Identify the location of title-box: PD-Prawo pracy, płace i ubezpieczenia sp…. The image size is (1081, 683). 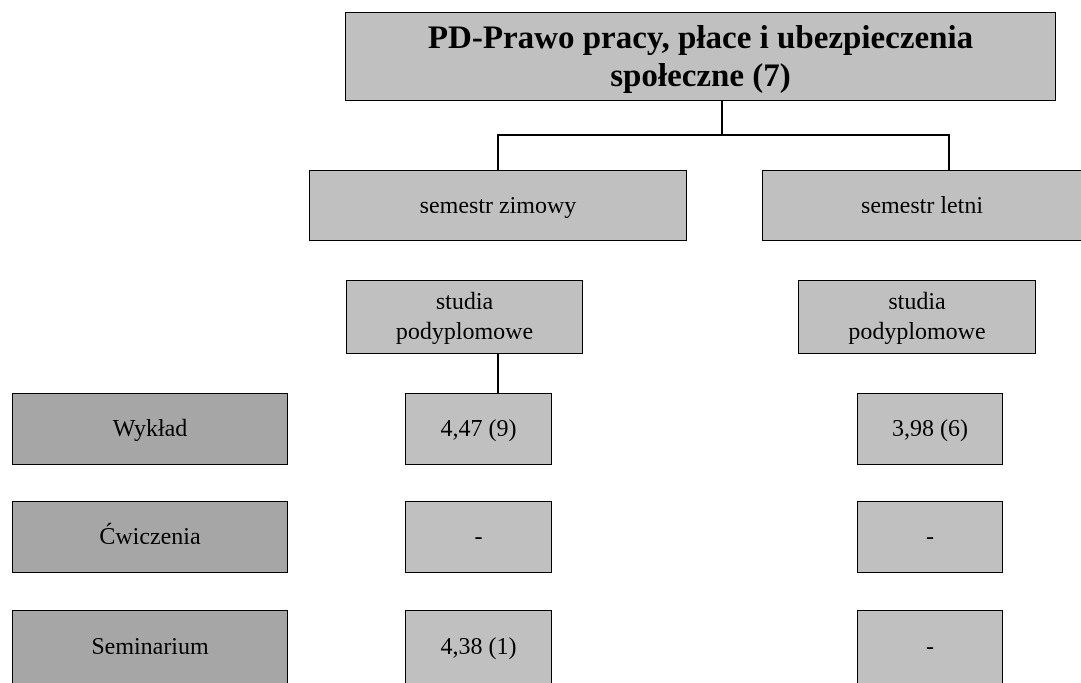
(700, 56).